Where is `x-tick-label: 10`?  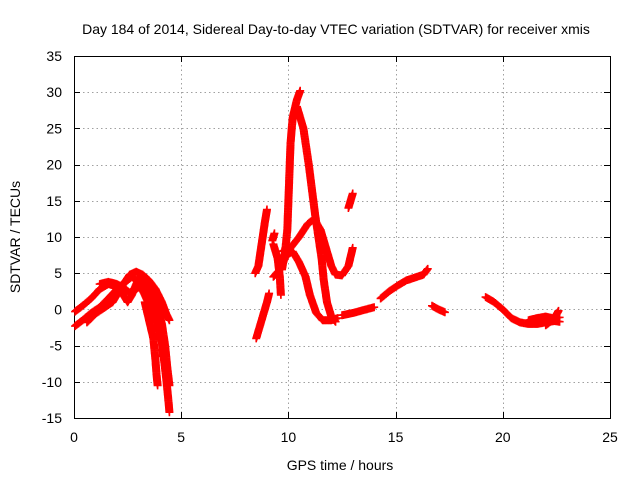
x-tick-label: 10 is located at coordinates (289, 437).